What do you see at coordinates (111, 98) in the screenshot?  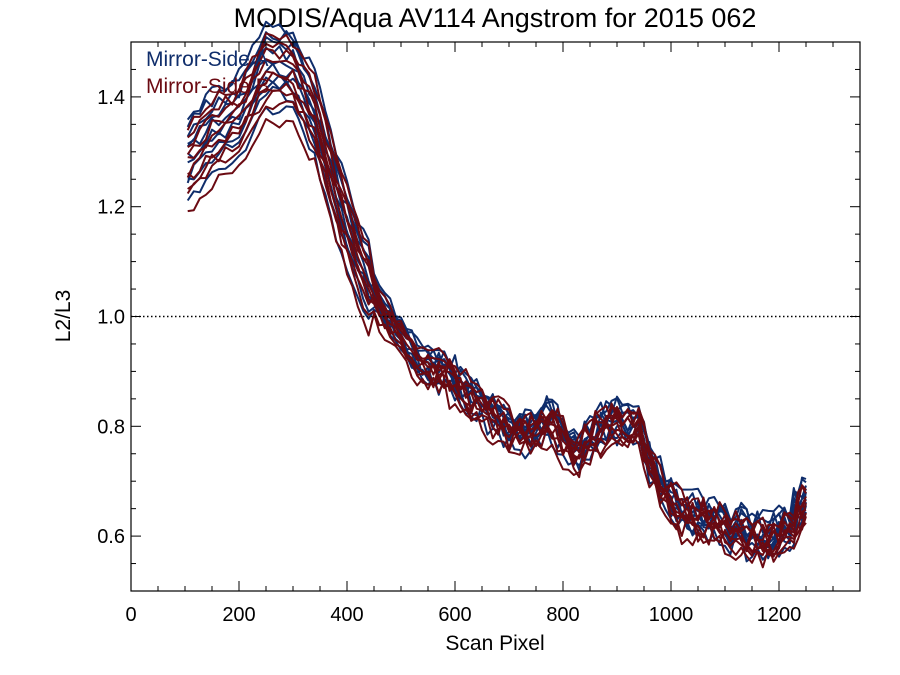 I see `y-tick-label: 1.4` at bounding box center [111, 98].